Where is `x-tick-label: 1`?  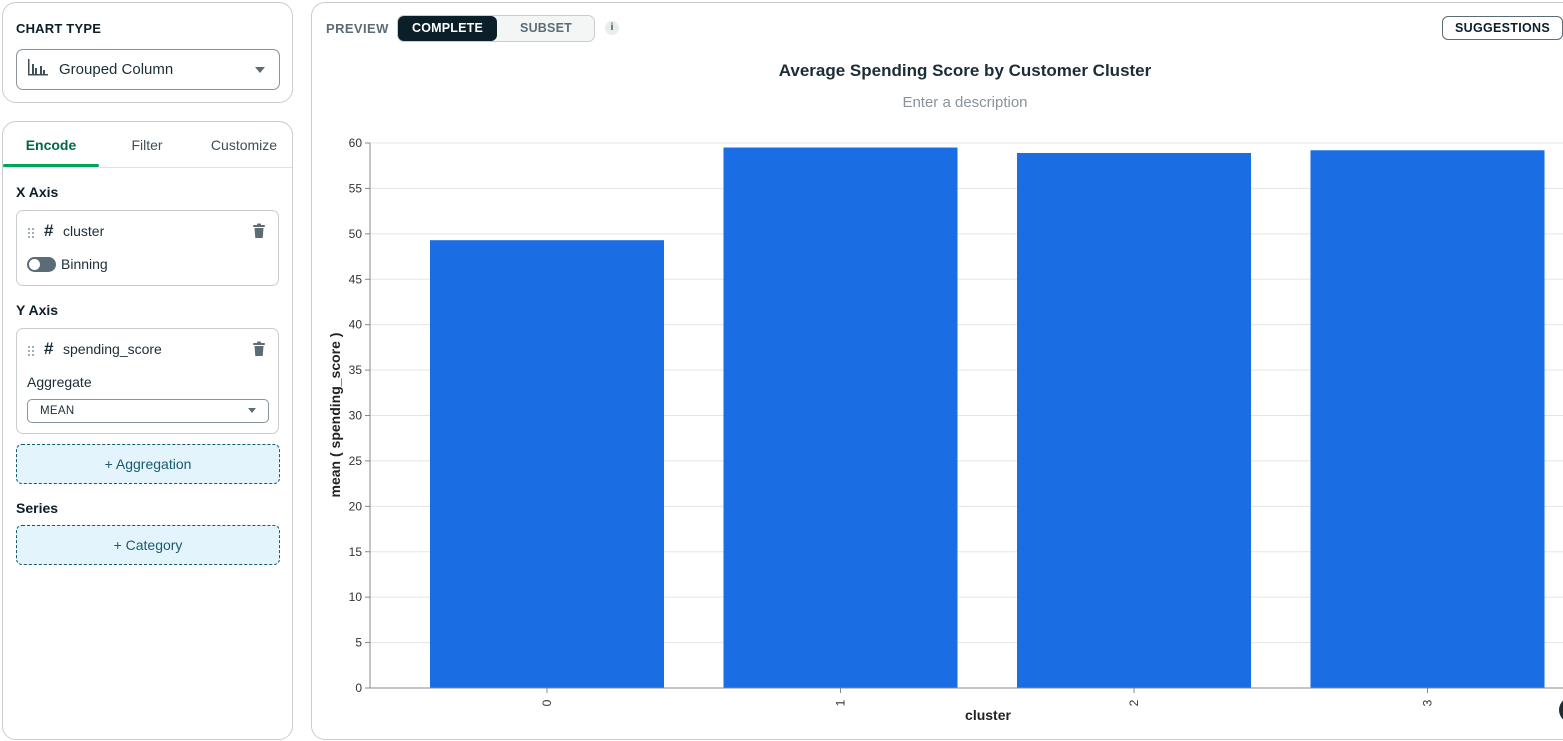
x-tick-label: 1 is located at coordinates (841, 702).